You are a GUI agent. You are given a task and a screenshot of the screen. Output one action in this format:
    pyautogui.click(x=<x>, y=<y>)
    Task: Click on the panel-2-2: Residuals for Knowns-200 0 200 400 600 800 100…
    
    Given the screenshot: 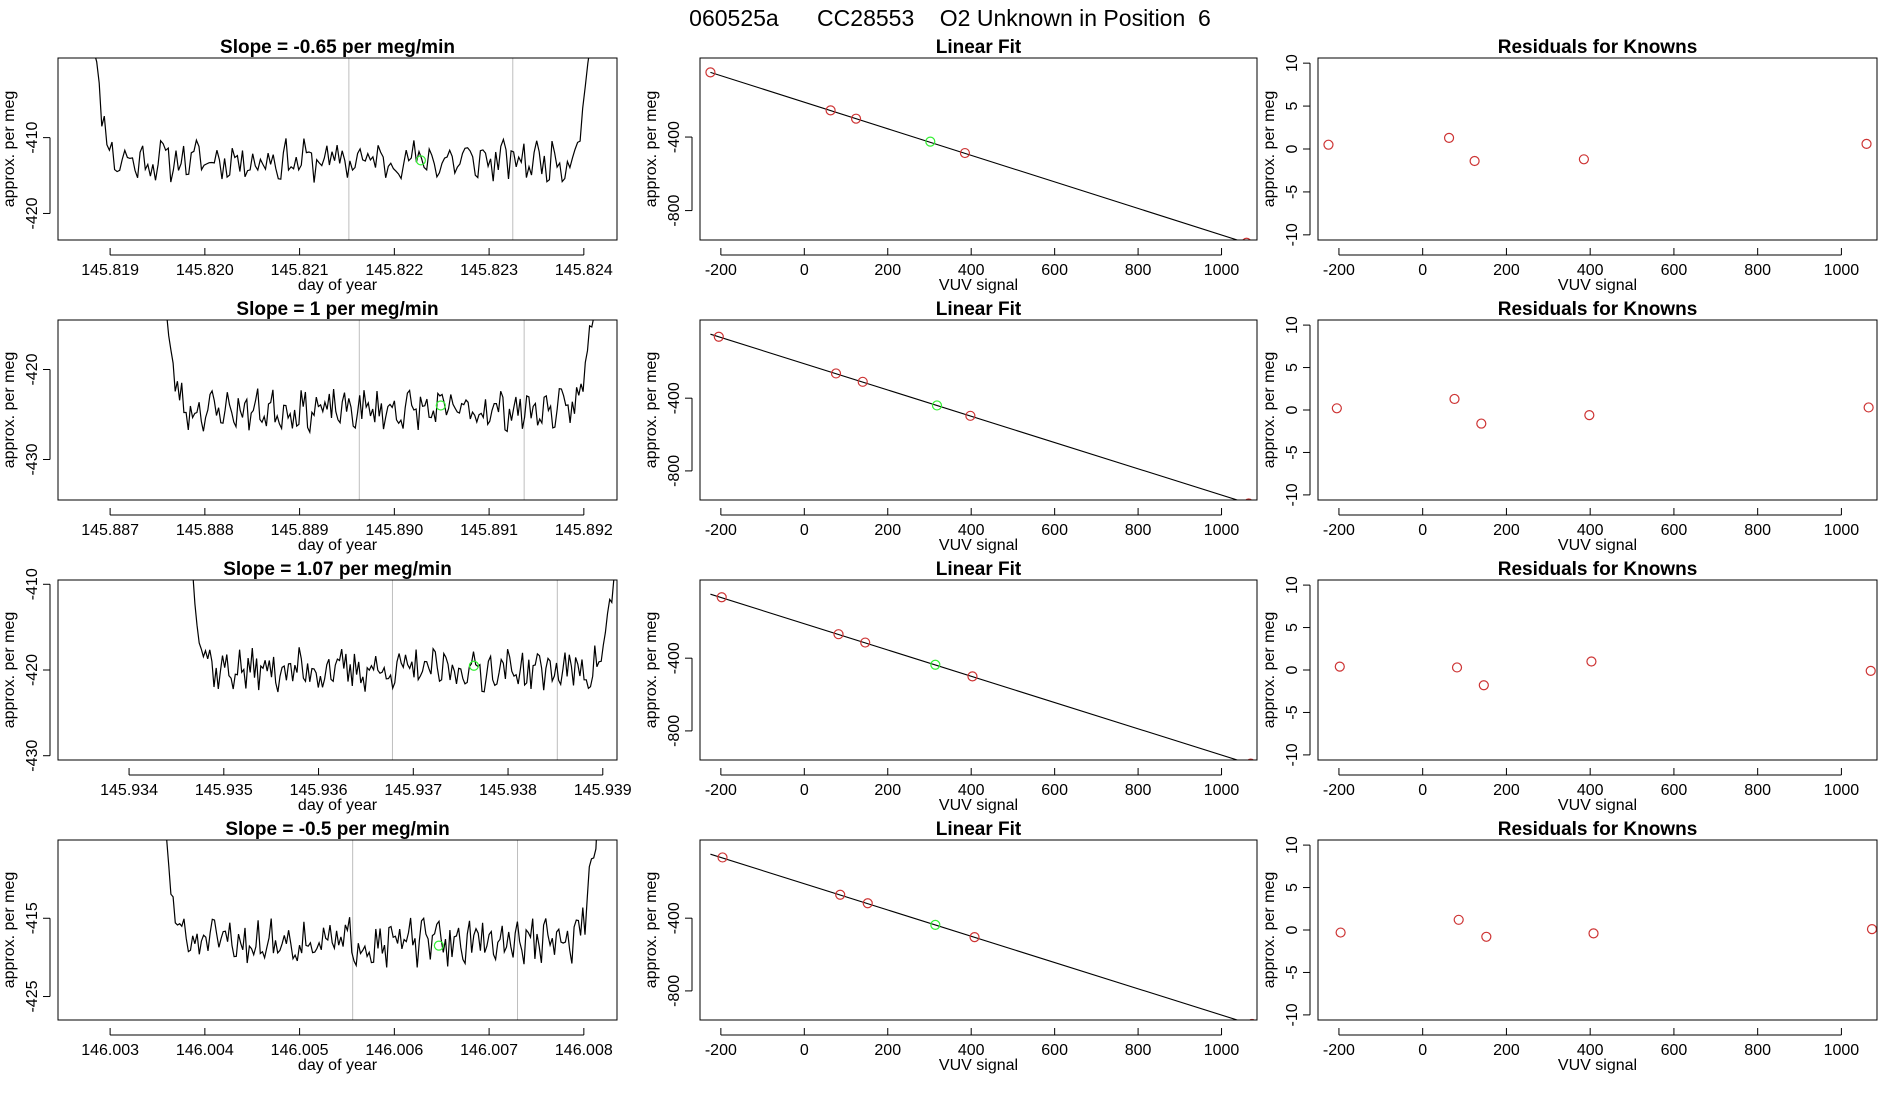 What is the action you would take?
    pyautogui.click(x=1569, y=686)
    